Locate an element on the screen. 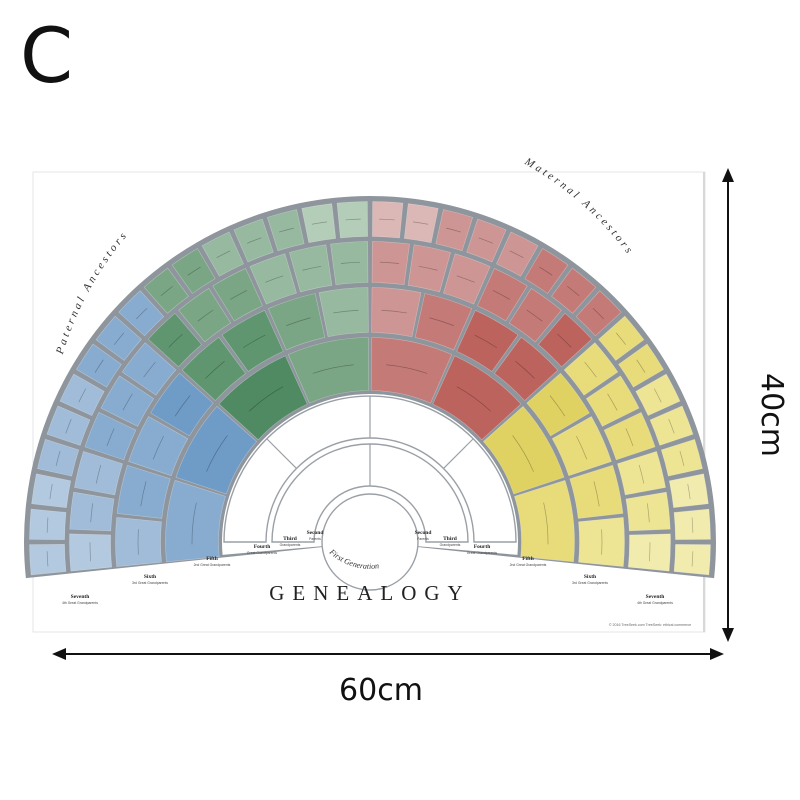 The width and height of the screenshot is (800, 800). left-generation-7-label: Seventh is located at coordinates (80, 597).